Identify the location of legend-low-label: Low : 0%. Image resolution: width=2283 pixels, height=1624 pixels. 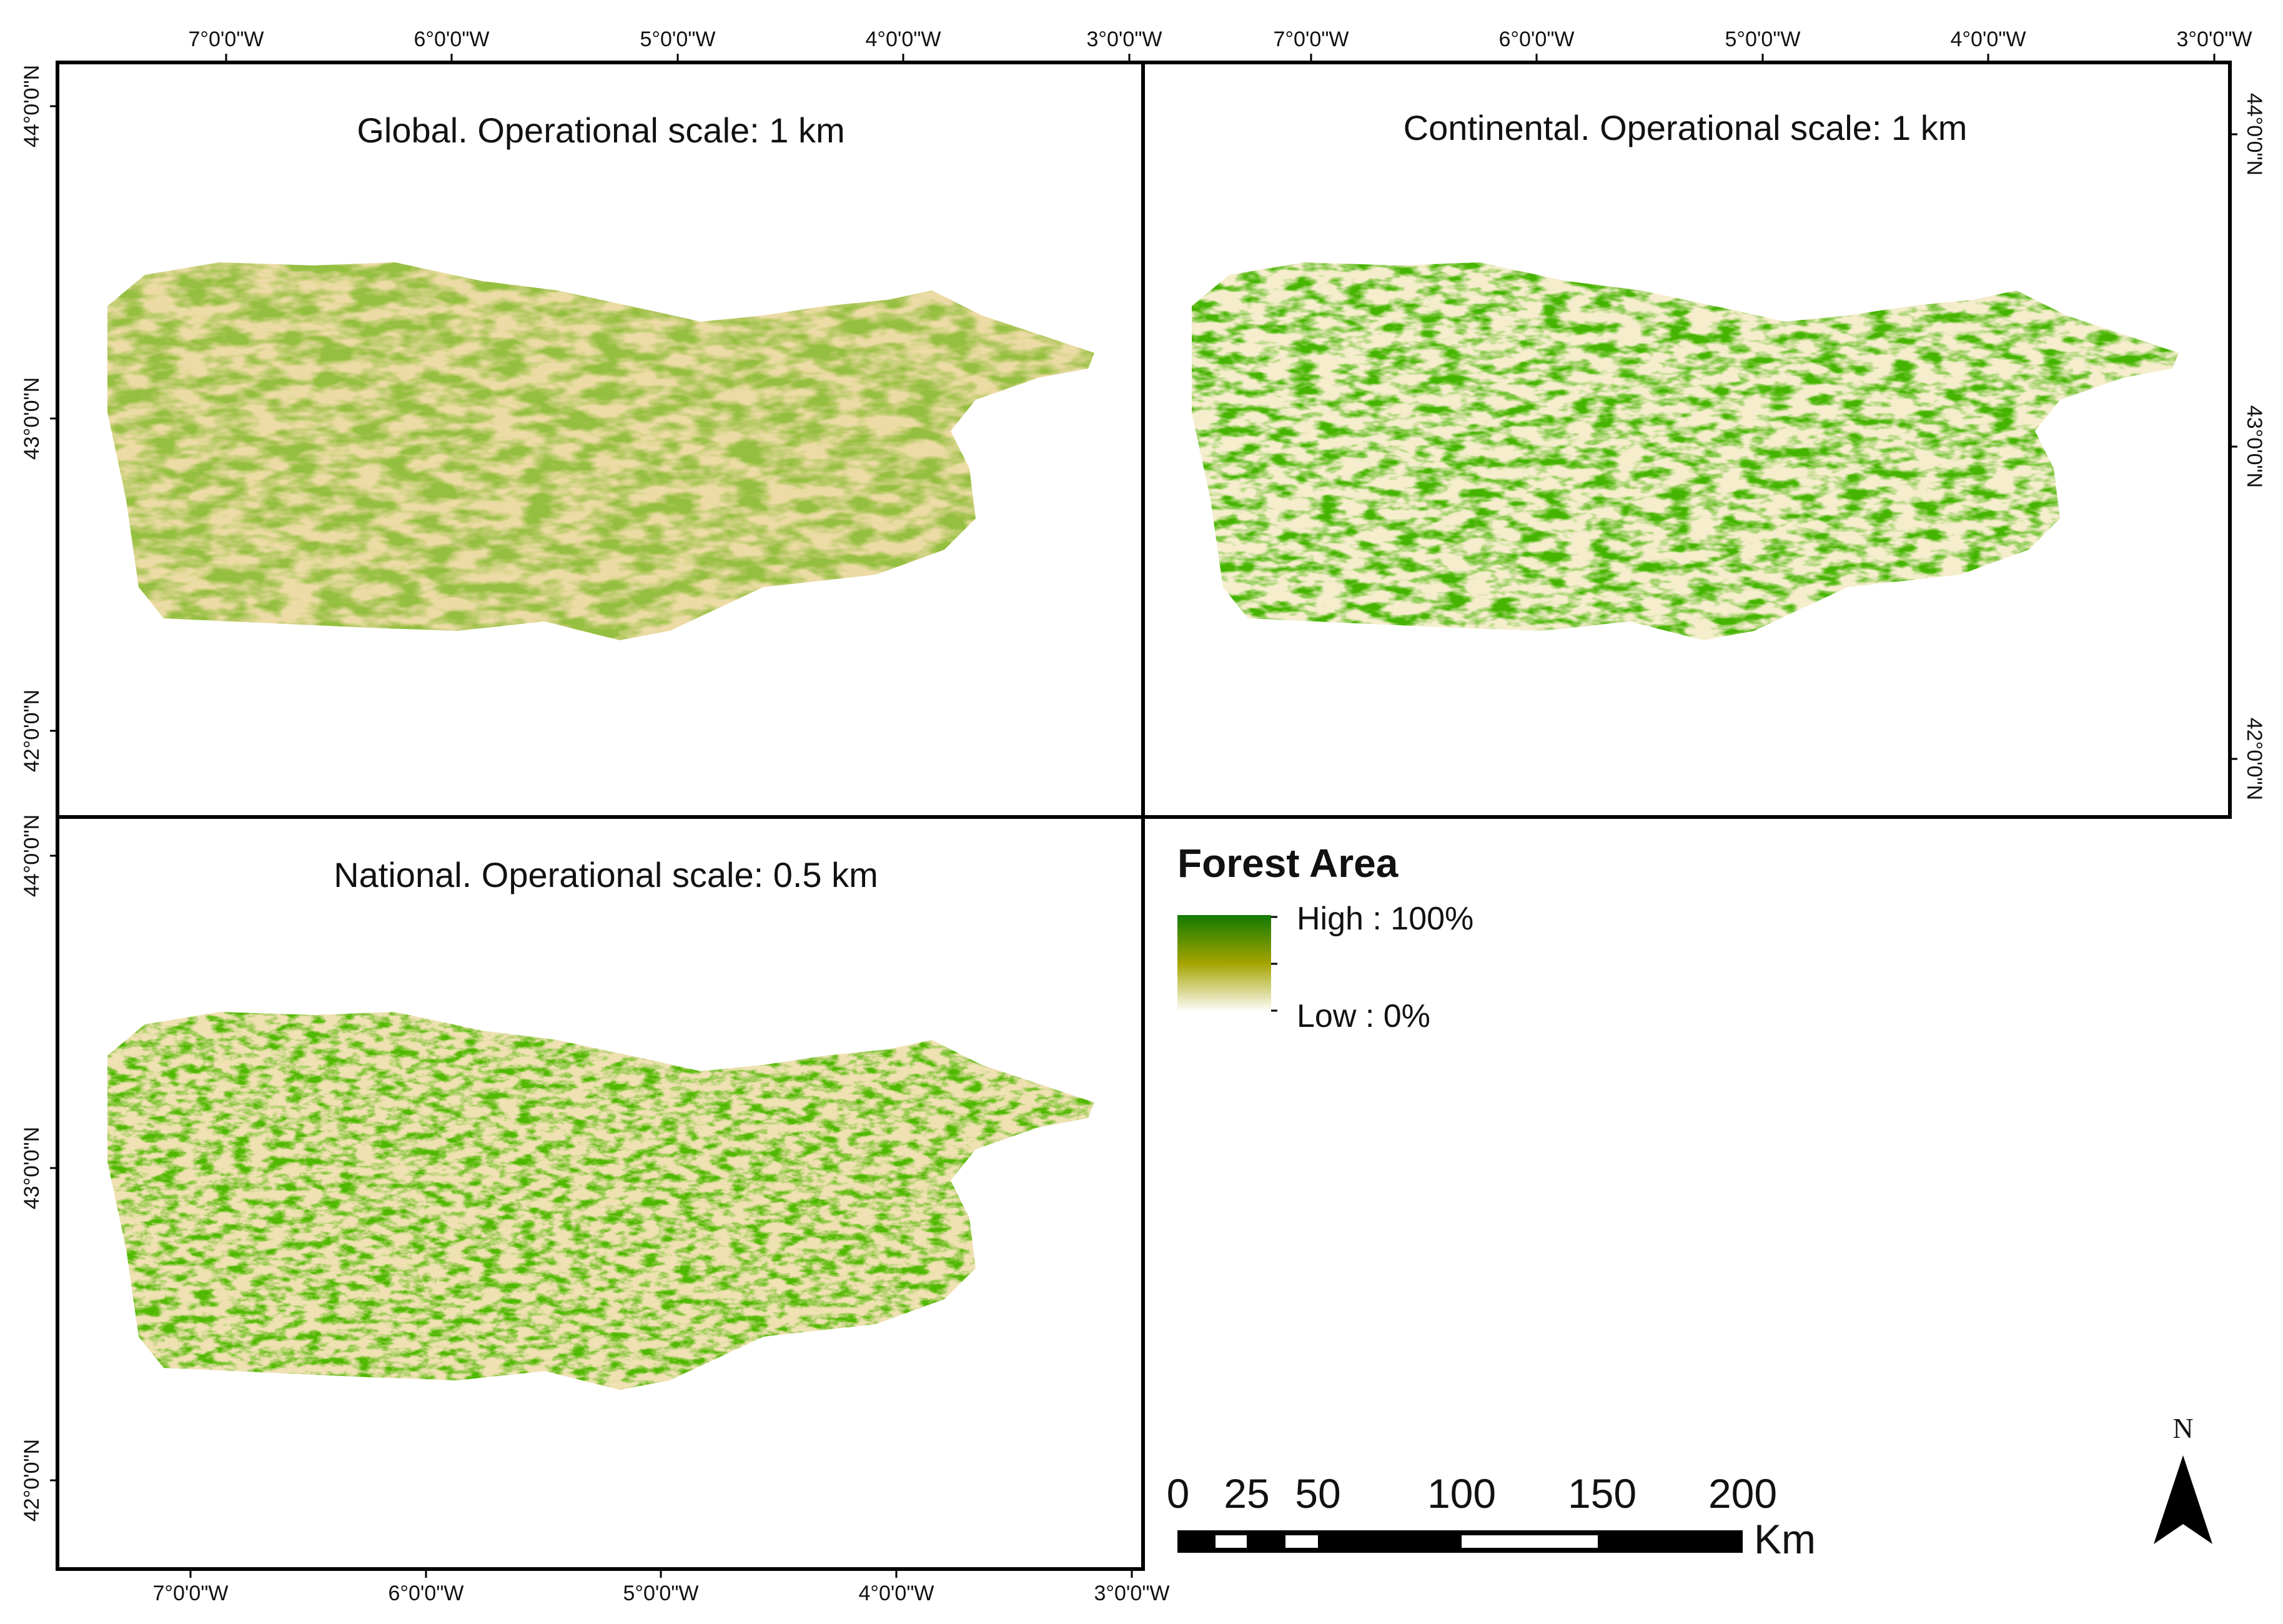
(1363, 1016).